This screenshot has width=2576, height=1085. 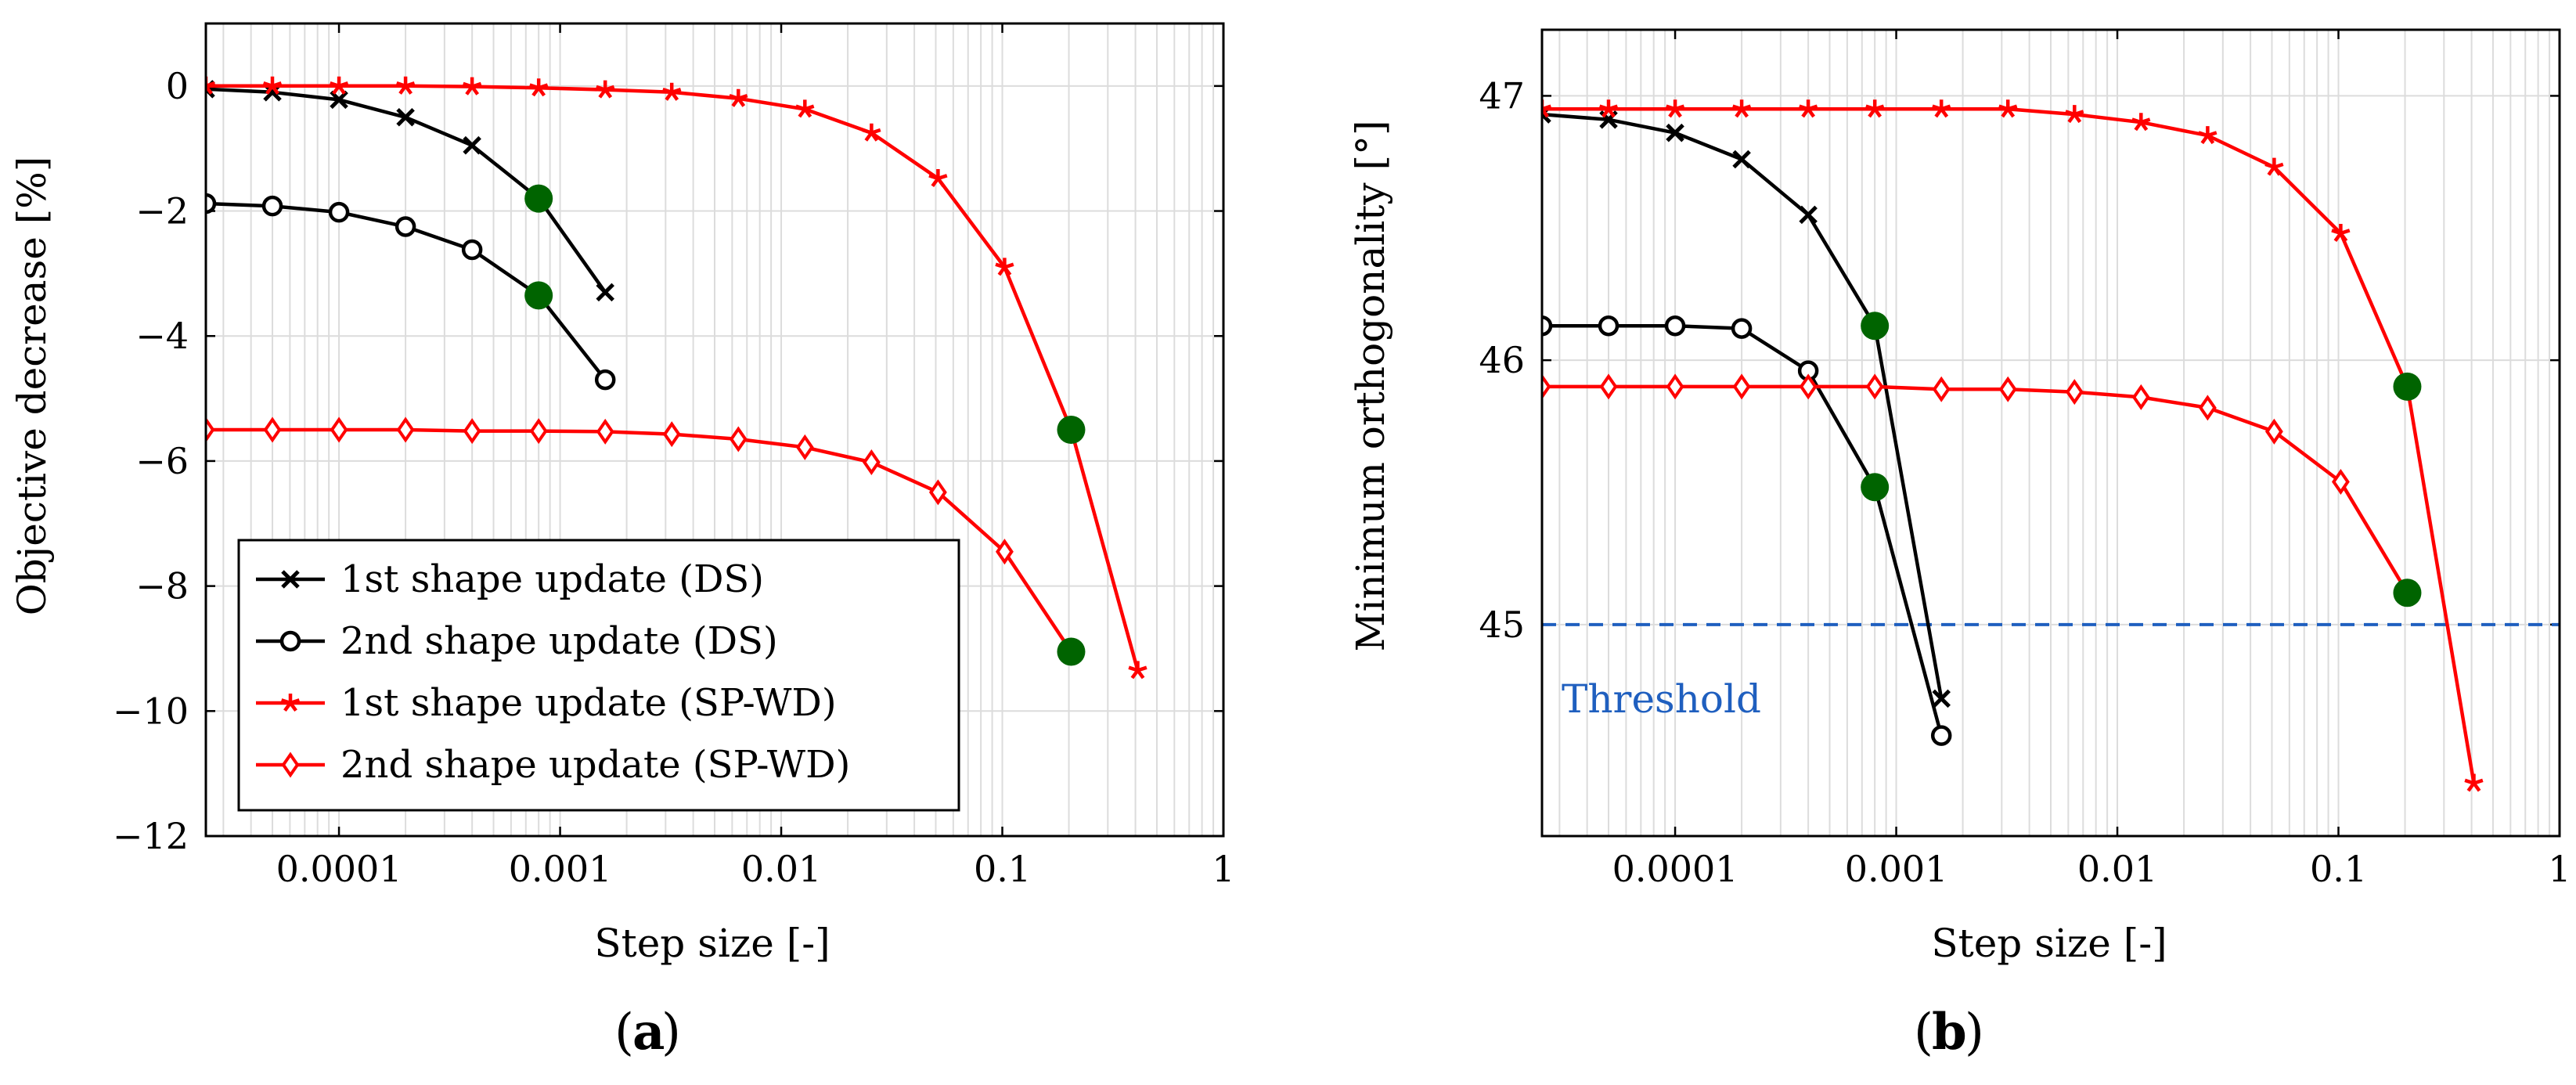 I want to click on panel-a-legend-label: 2nd shape update (DS), so click(x=559, y=641).